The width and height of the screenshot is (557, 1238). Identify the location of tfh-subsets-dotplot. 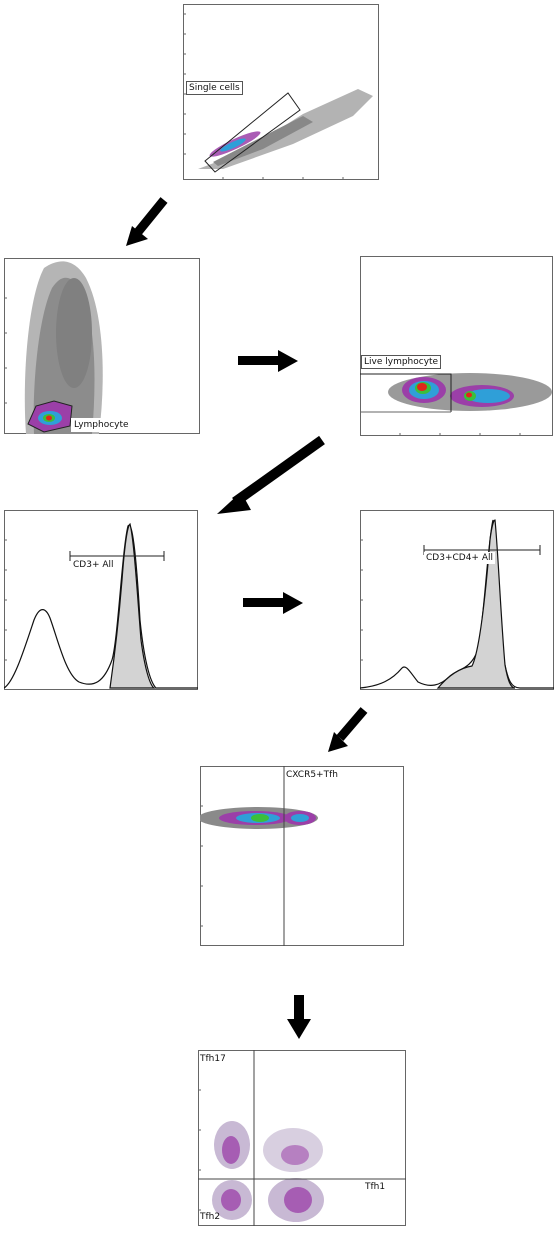
(302, 1138).